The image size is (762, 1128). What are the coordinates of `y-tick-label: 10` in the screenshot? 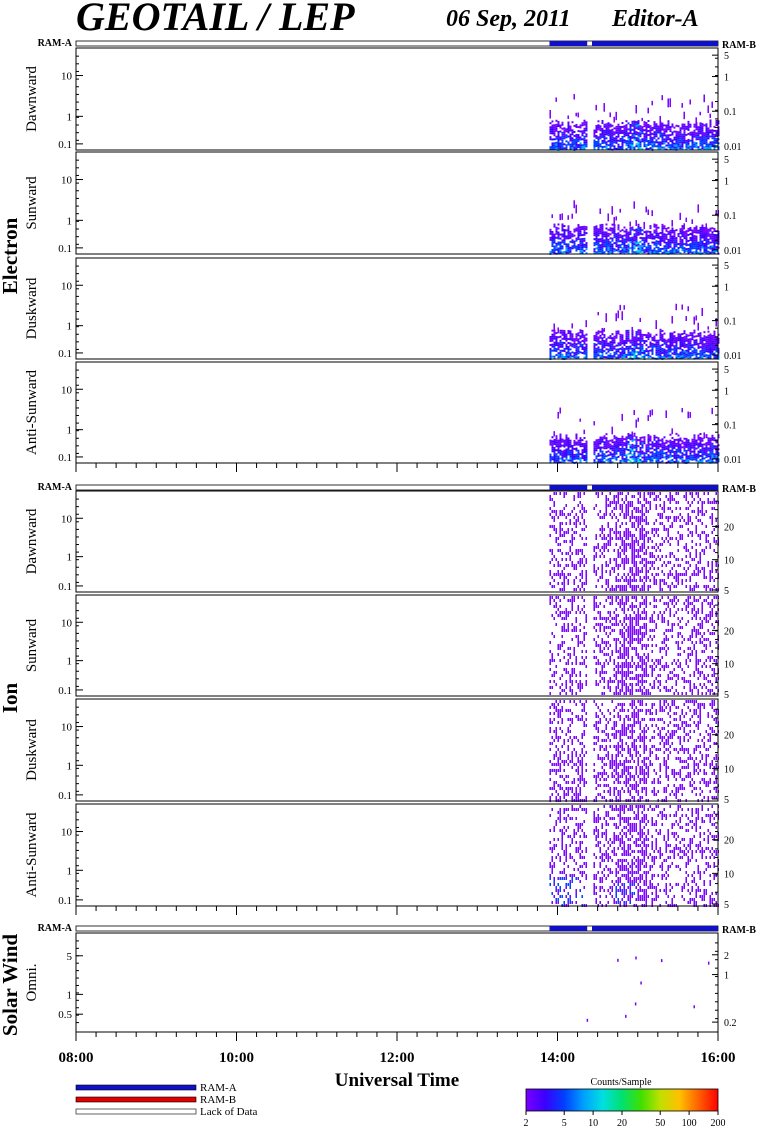 It's located at (67, 181).